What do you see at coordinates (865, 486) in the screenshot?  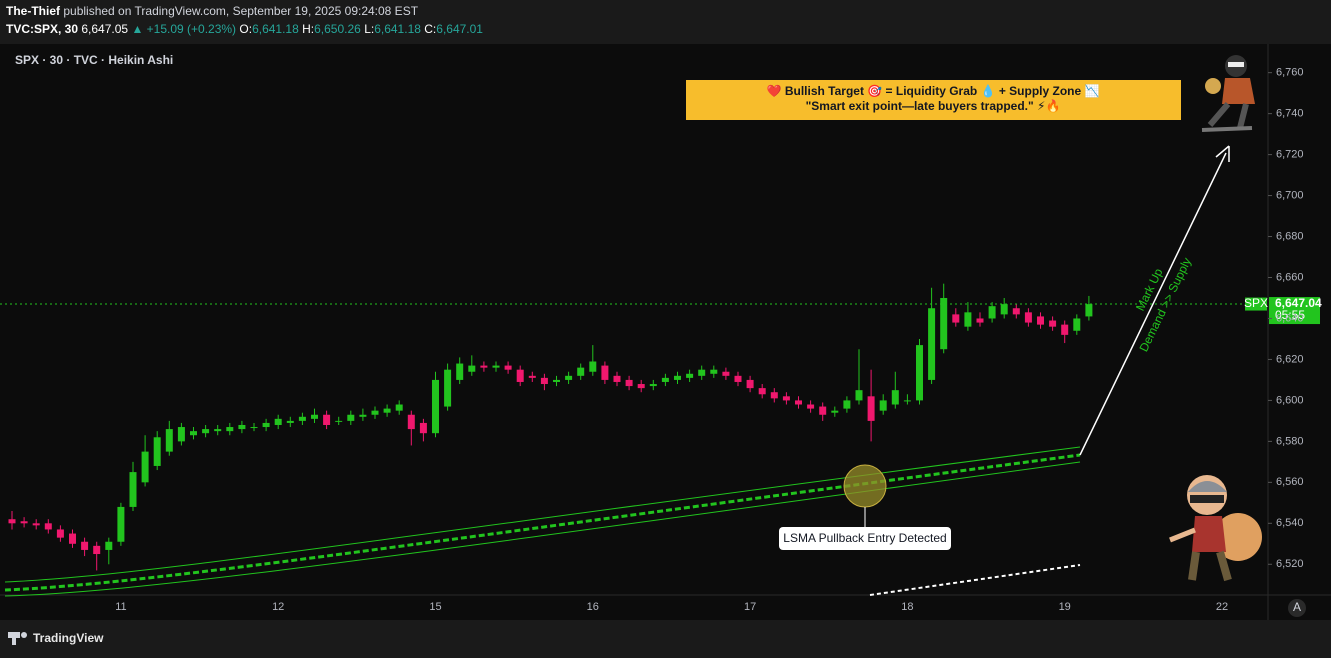 I see `entry-circle` at bounding box center [865, 486].